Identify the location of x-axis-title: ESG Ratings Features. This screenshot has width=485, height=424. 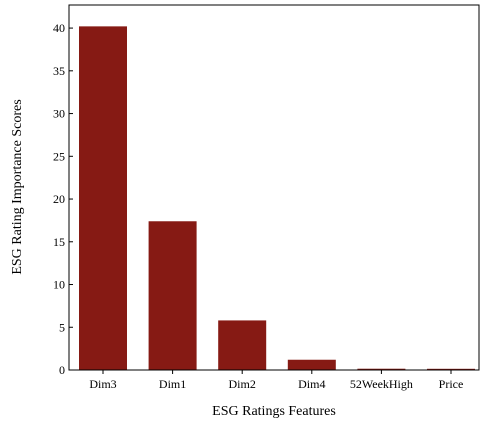
(274, 411).